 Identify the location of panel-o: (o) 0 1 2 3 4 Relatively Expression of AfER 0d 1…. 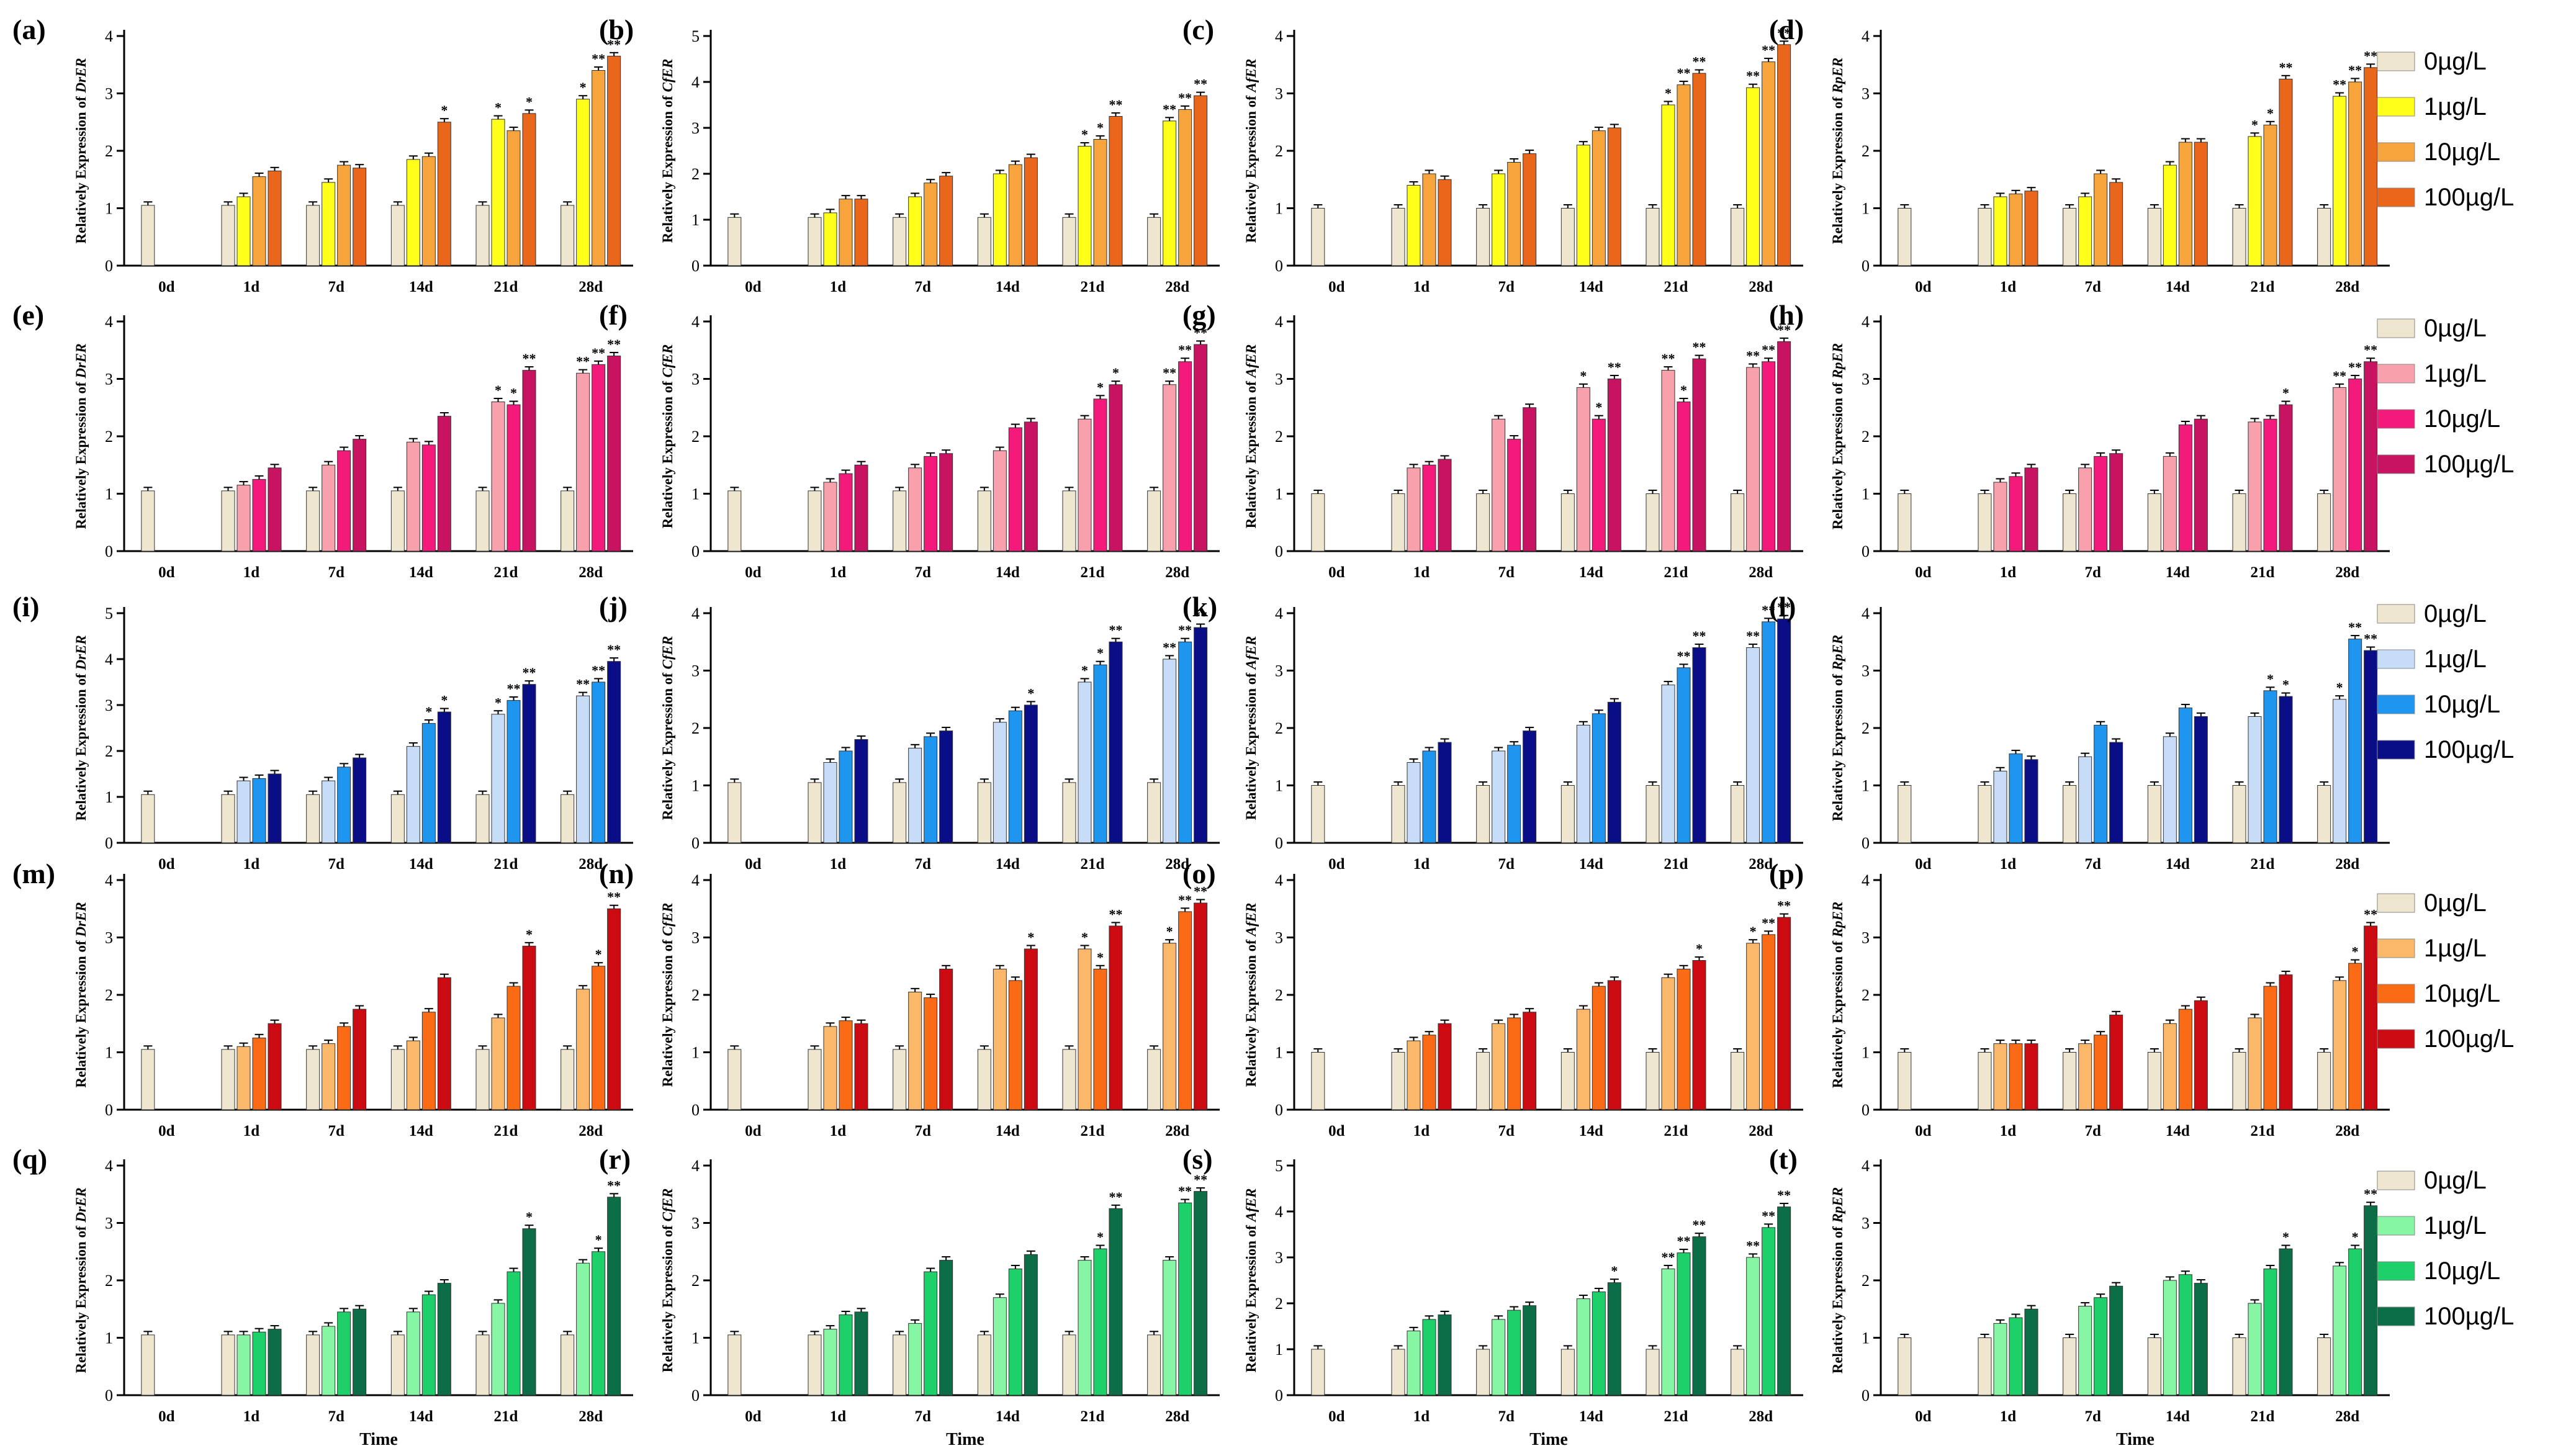
(1492, 998).